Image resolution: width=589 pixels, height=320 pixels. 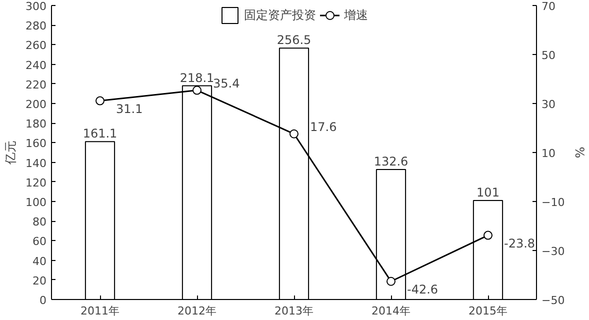 I want to click on data-label: 132.6, so click(x=391, y=161).